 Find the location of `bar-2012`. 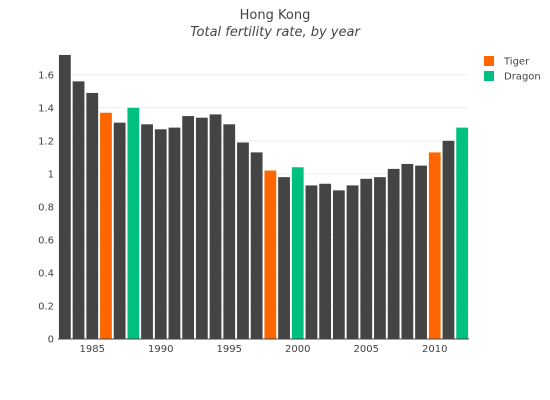

bar-2012 is located at coordinates (462, 233).